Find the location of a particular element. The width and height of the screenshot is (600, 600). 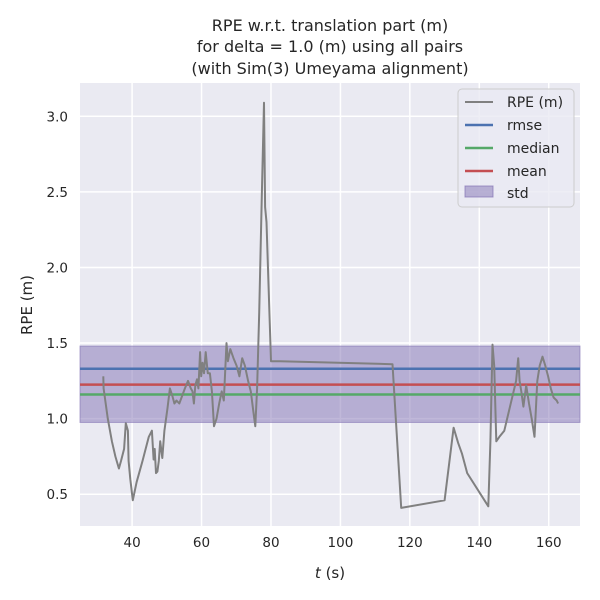

svg-text: median is located at coordinates (533, 149).